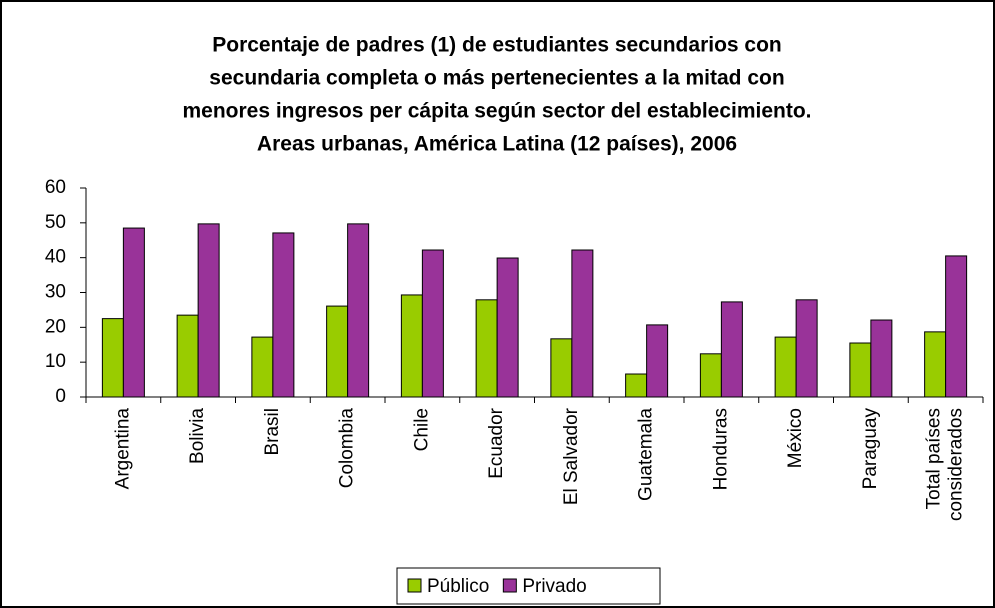  What do you see at coordinates (347, 448) in the screenshot?
I see `x-tick-label: Colombia` at bounding box center [347, 448].